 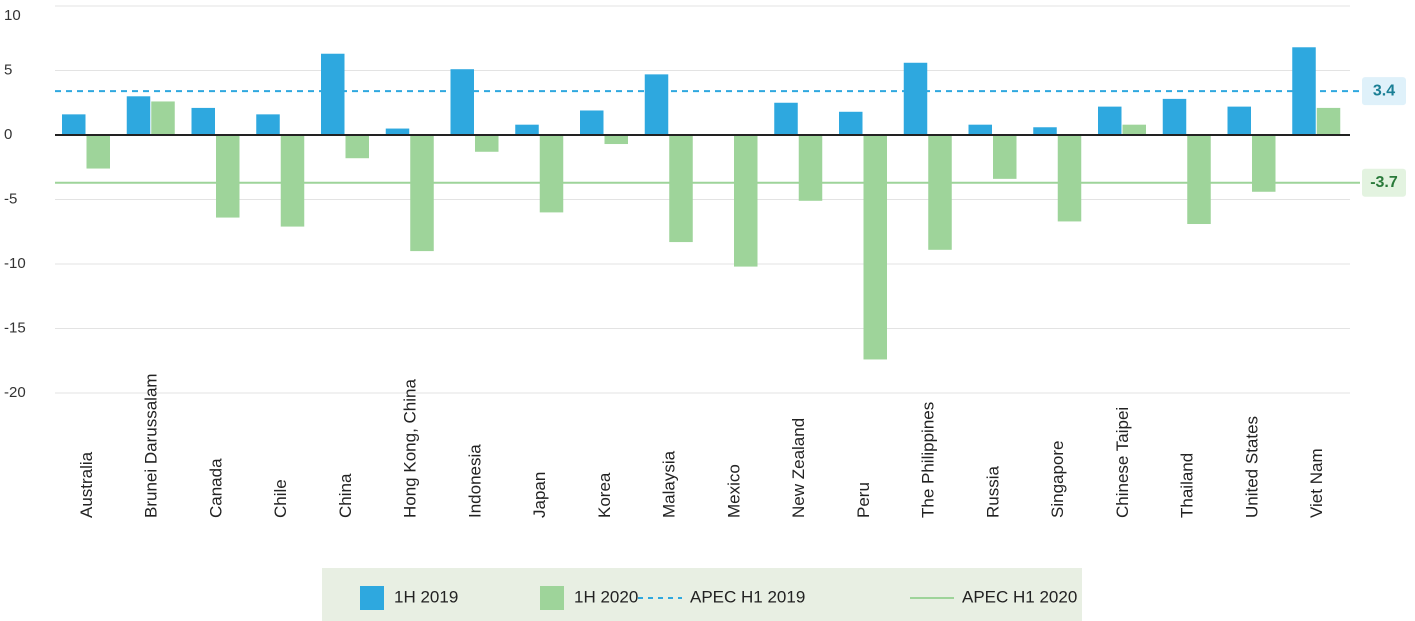 I want to click on x-tick-label: New Zealand, so click(x=798, y=468).